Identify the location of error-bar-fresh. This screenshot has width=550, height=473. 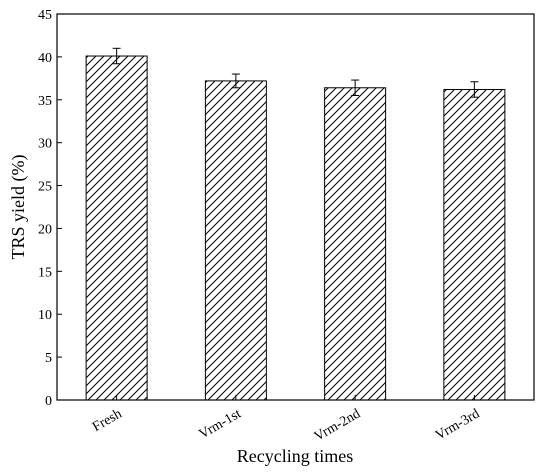
(116, 56).